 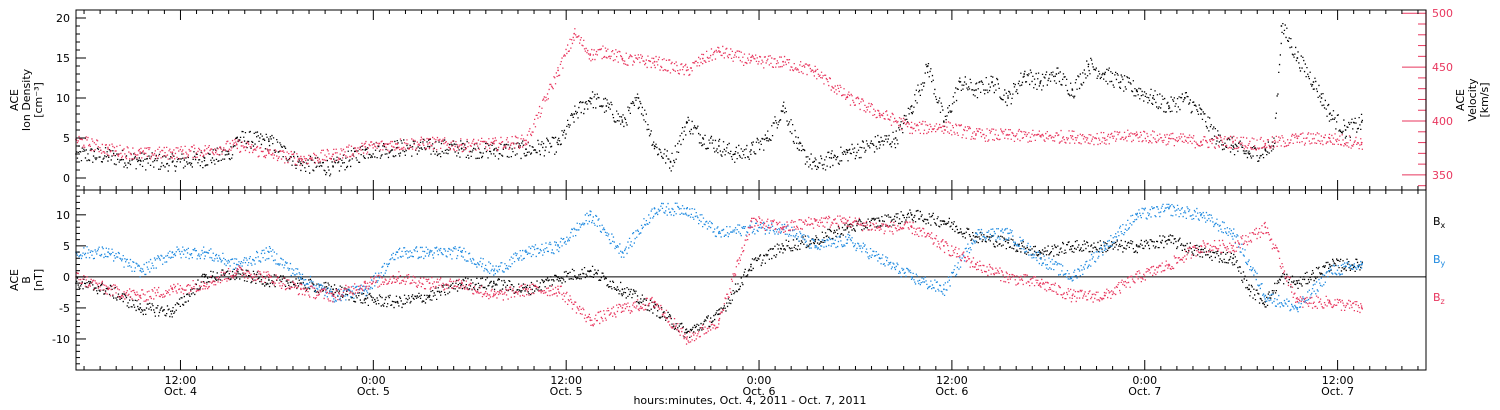 What do you see at coordinates (63, 58) in the screenshot?
I see `density-tick-label: 15` at bounding box center [63, 58].